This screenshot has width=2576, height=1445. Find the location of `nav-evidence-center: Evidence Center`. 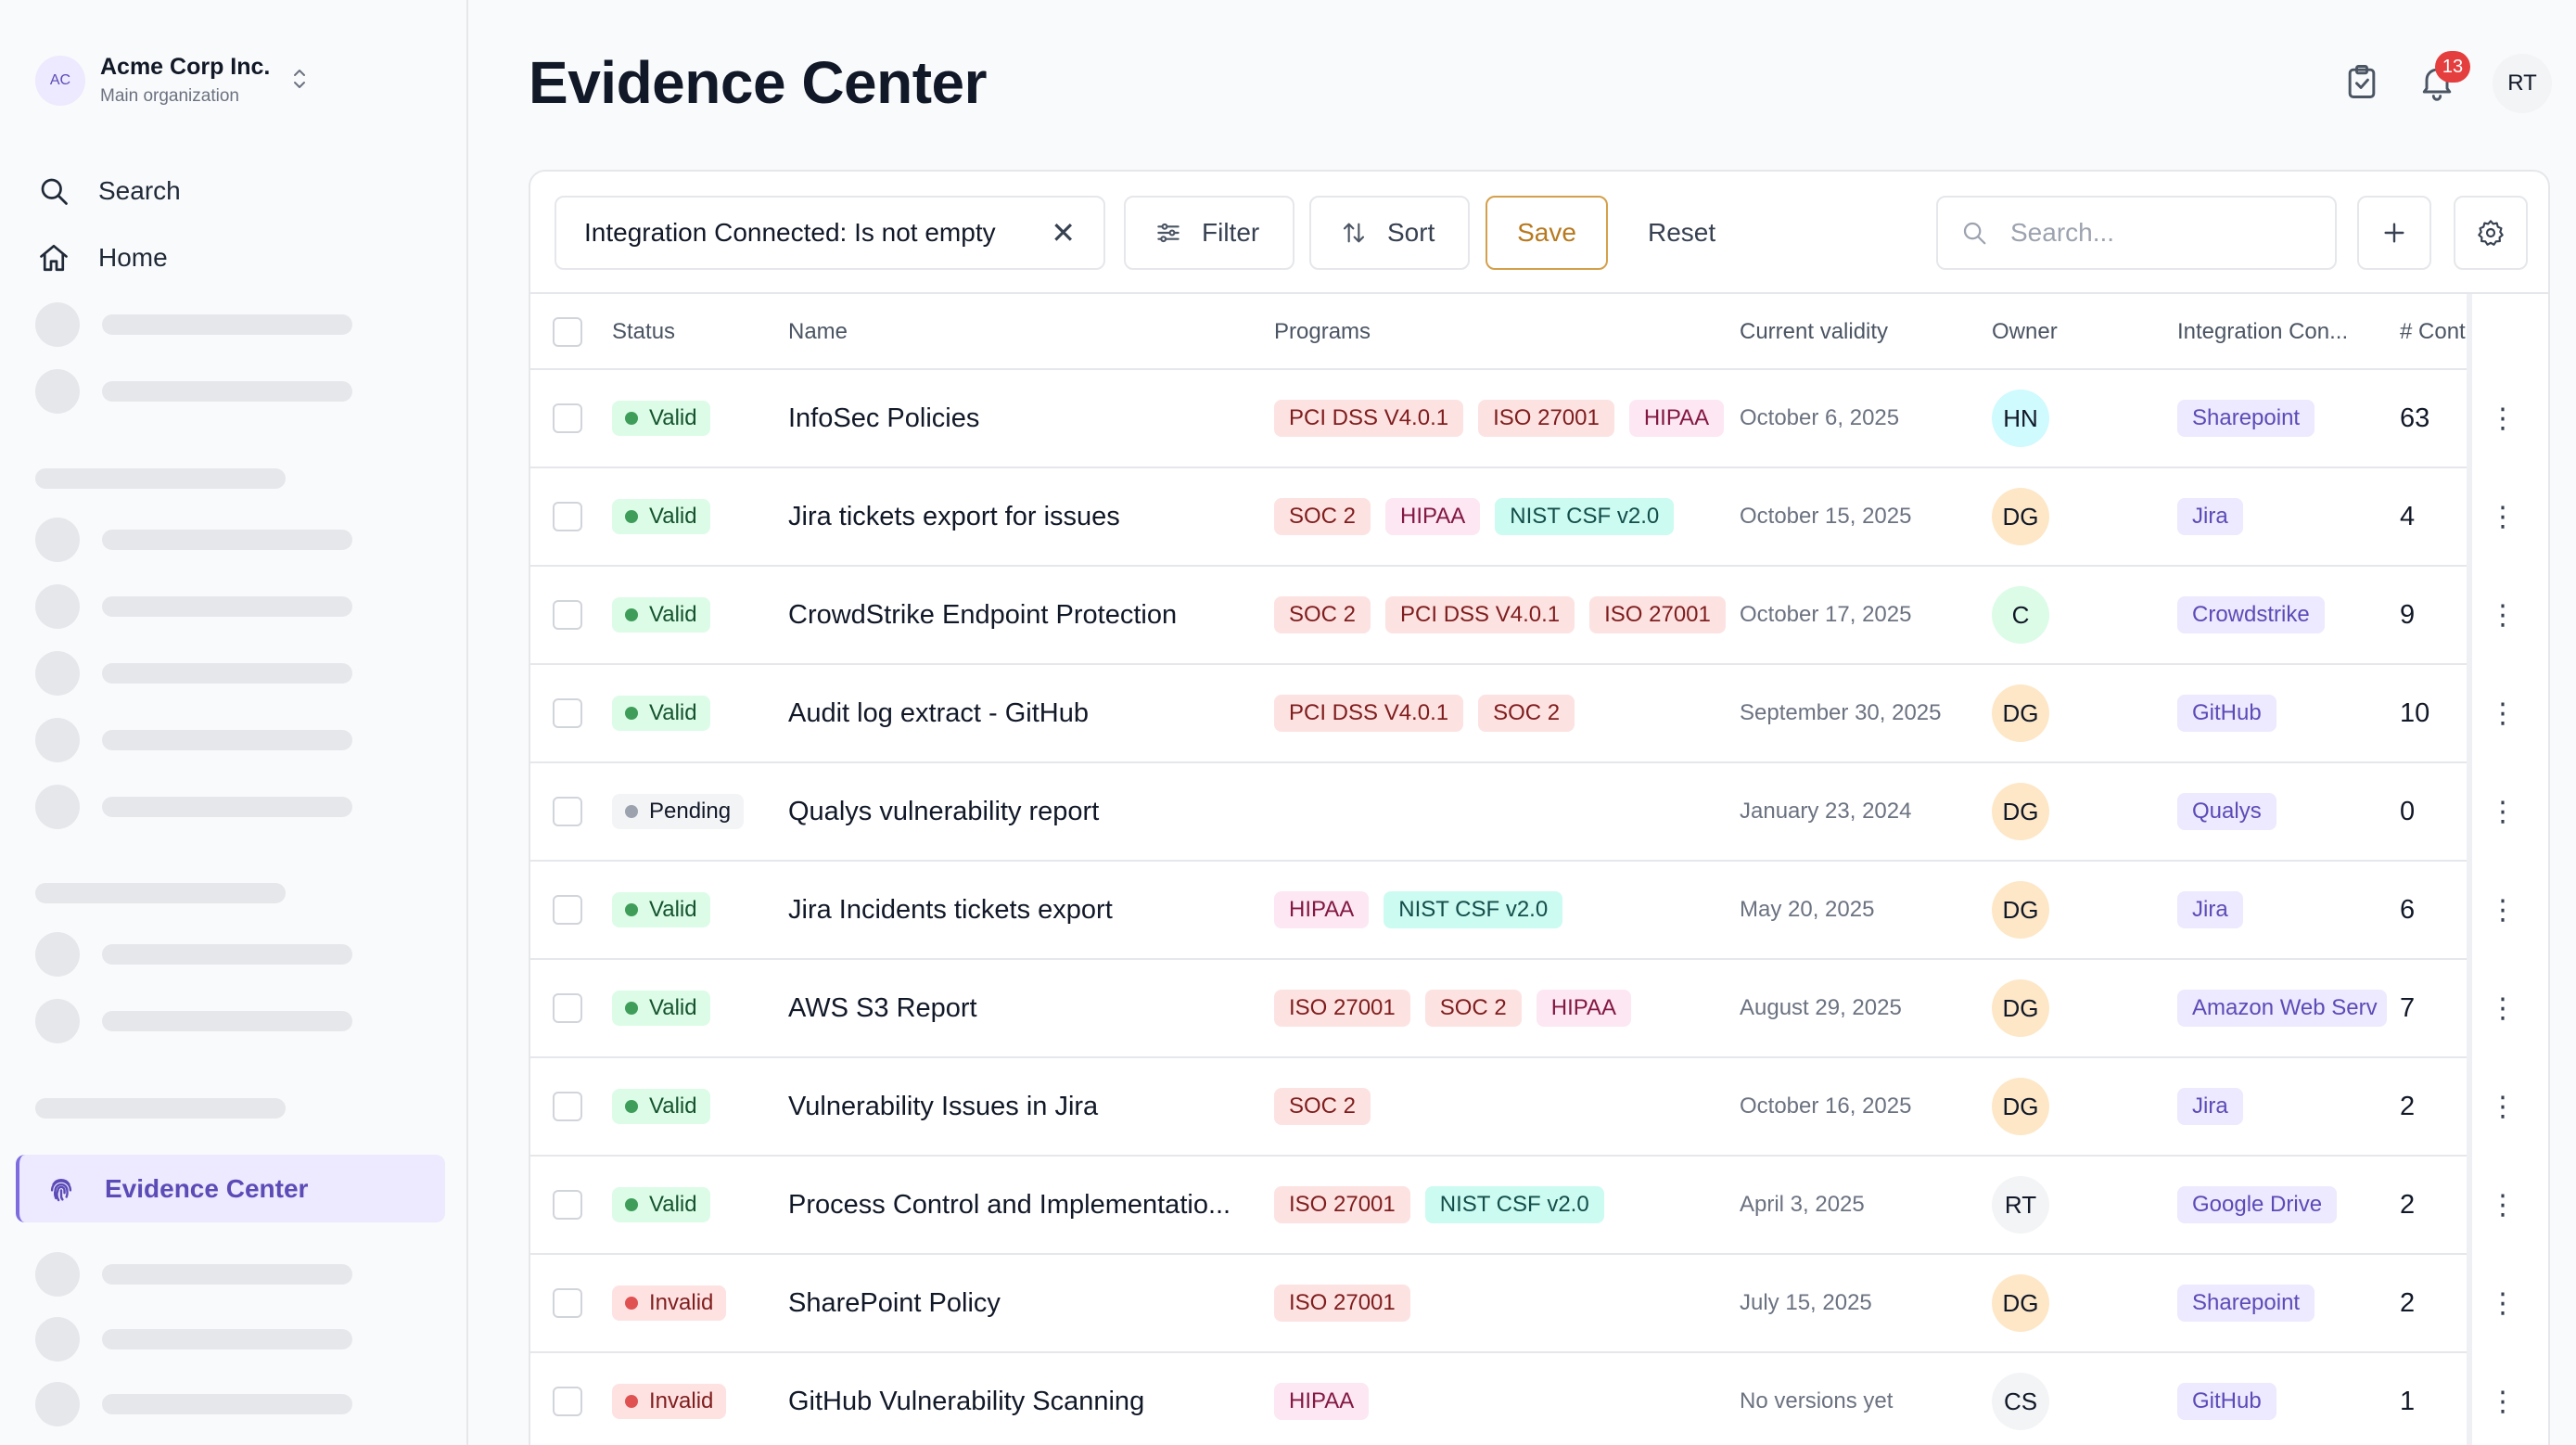

nav-evidence-center: Evidence Center is located at coordinates (231, 1189).